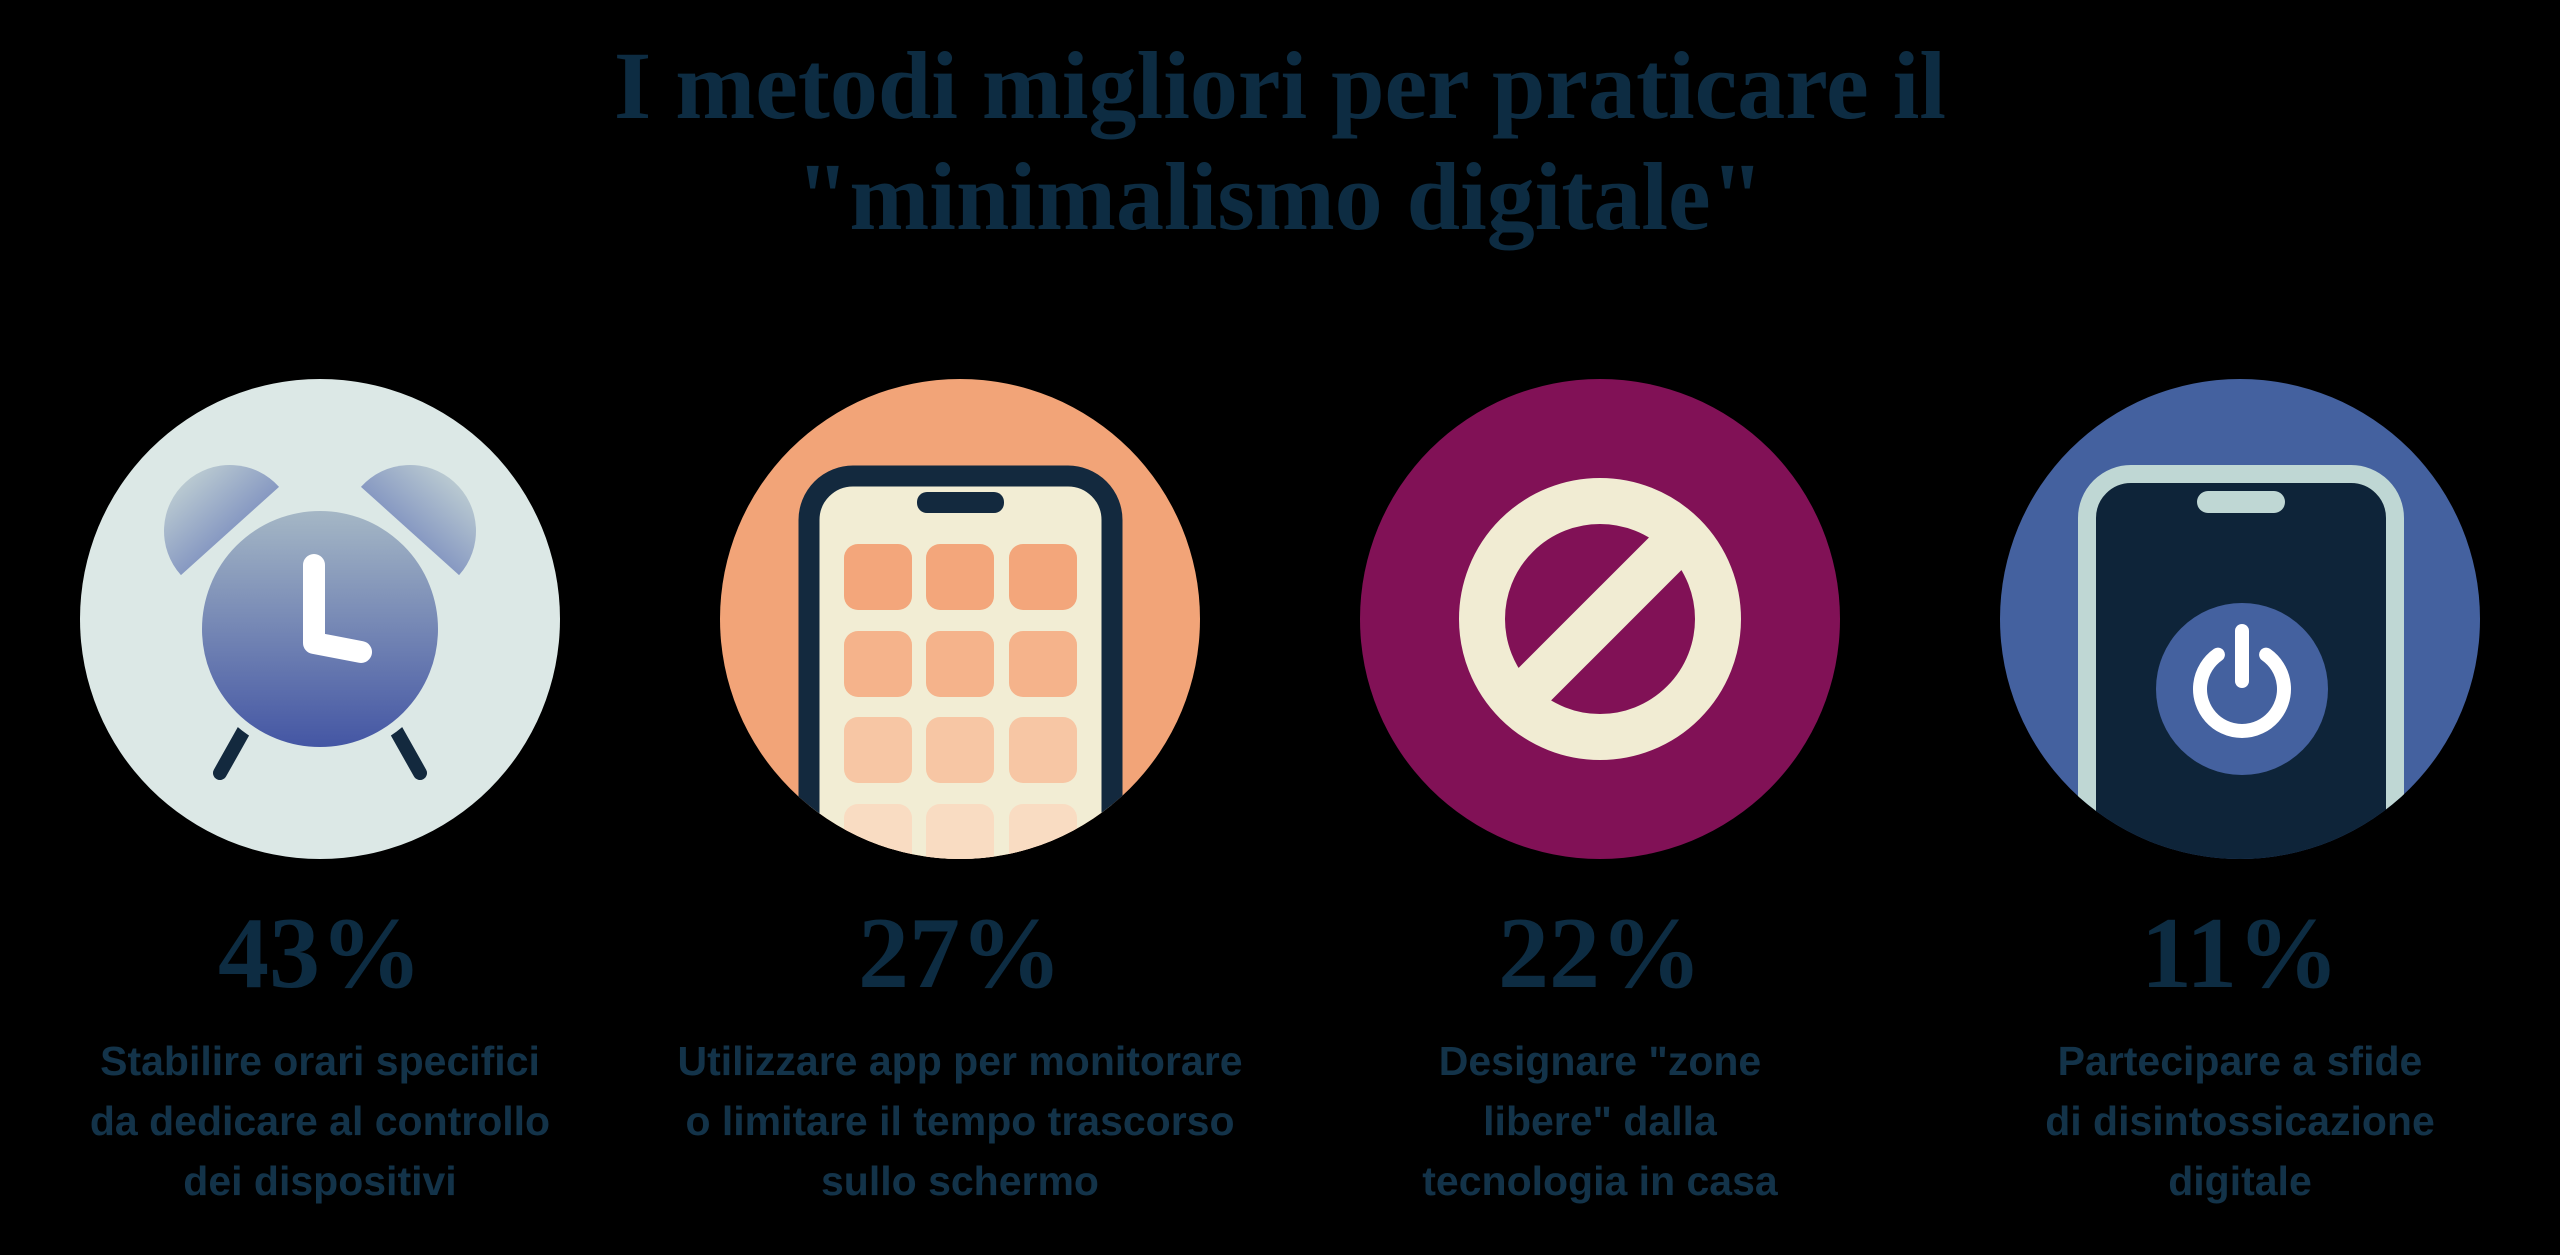 The height and width of the screenshot is (1255, 2560). I want to click on caption-line: di disintossicazione, so click(2240, 1120).